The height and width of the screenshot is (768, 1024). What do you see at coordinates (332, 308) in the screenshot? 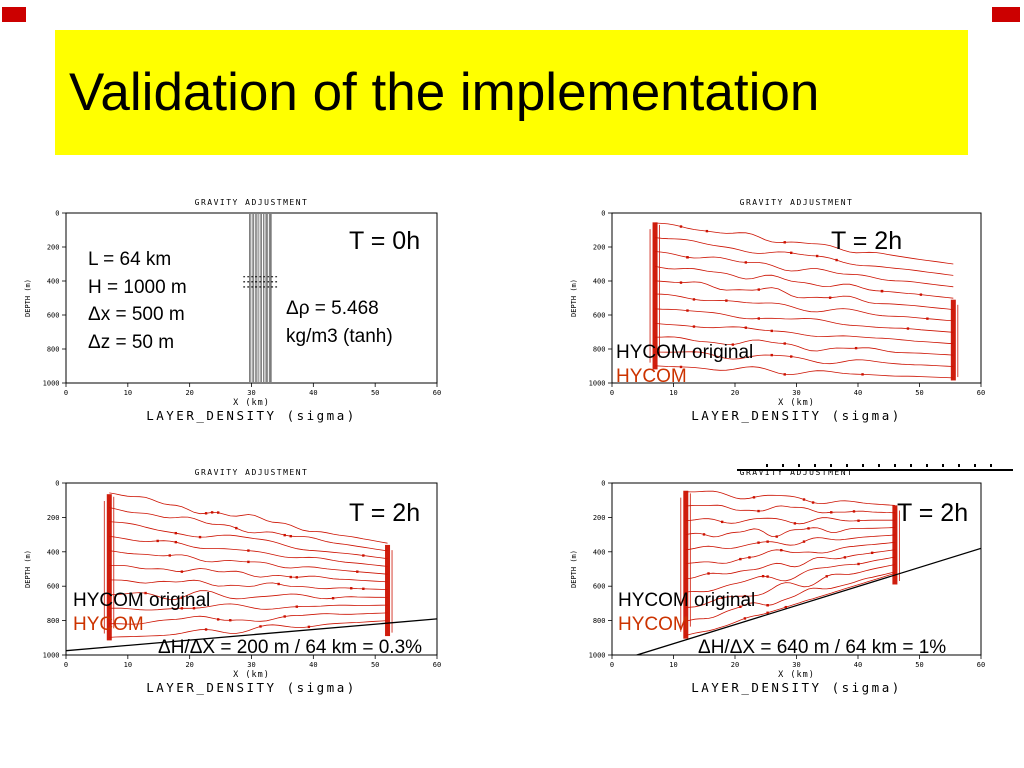
I see `density-value: Δρ = 5.468` at bounding box center [332, 308].